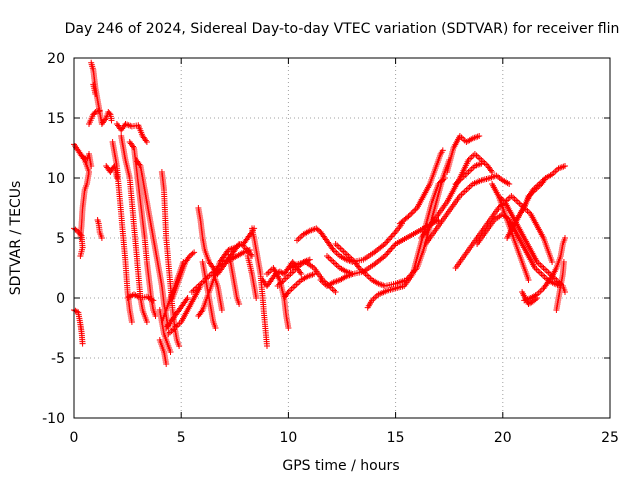 This screenshot has height=480, width=640. Describe the element at coordinates (181, 438) in the screenshot. I see `x-tick-label: 5` at that location.